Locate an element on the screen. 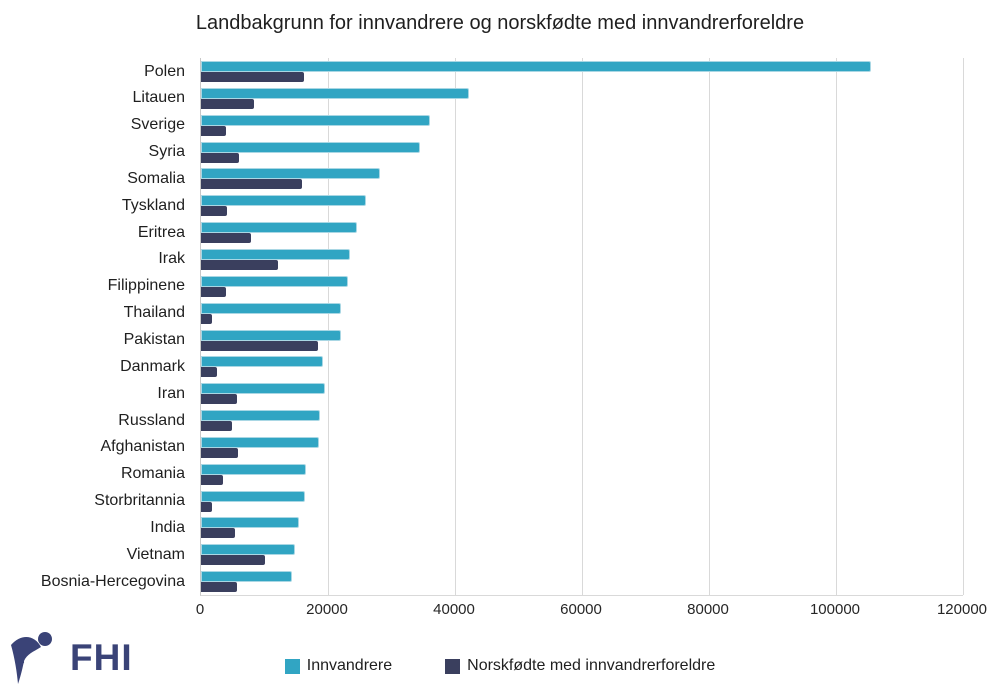  x-axis: 0 20000 40000 60000 80000 100000 120000 is located at coordinates (591, 612).